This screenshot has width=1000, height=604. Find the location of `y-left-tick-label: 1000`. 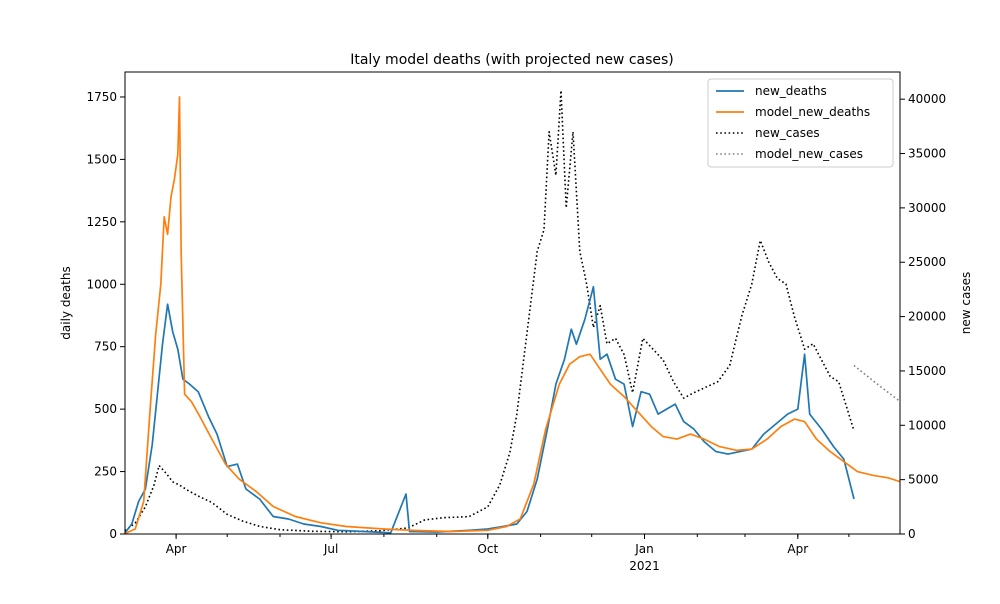

y-left-tick-label: 1000 is located at coordinates (101, 284).